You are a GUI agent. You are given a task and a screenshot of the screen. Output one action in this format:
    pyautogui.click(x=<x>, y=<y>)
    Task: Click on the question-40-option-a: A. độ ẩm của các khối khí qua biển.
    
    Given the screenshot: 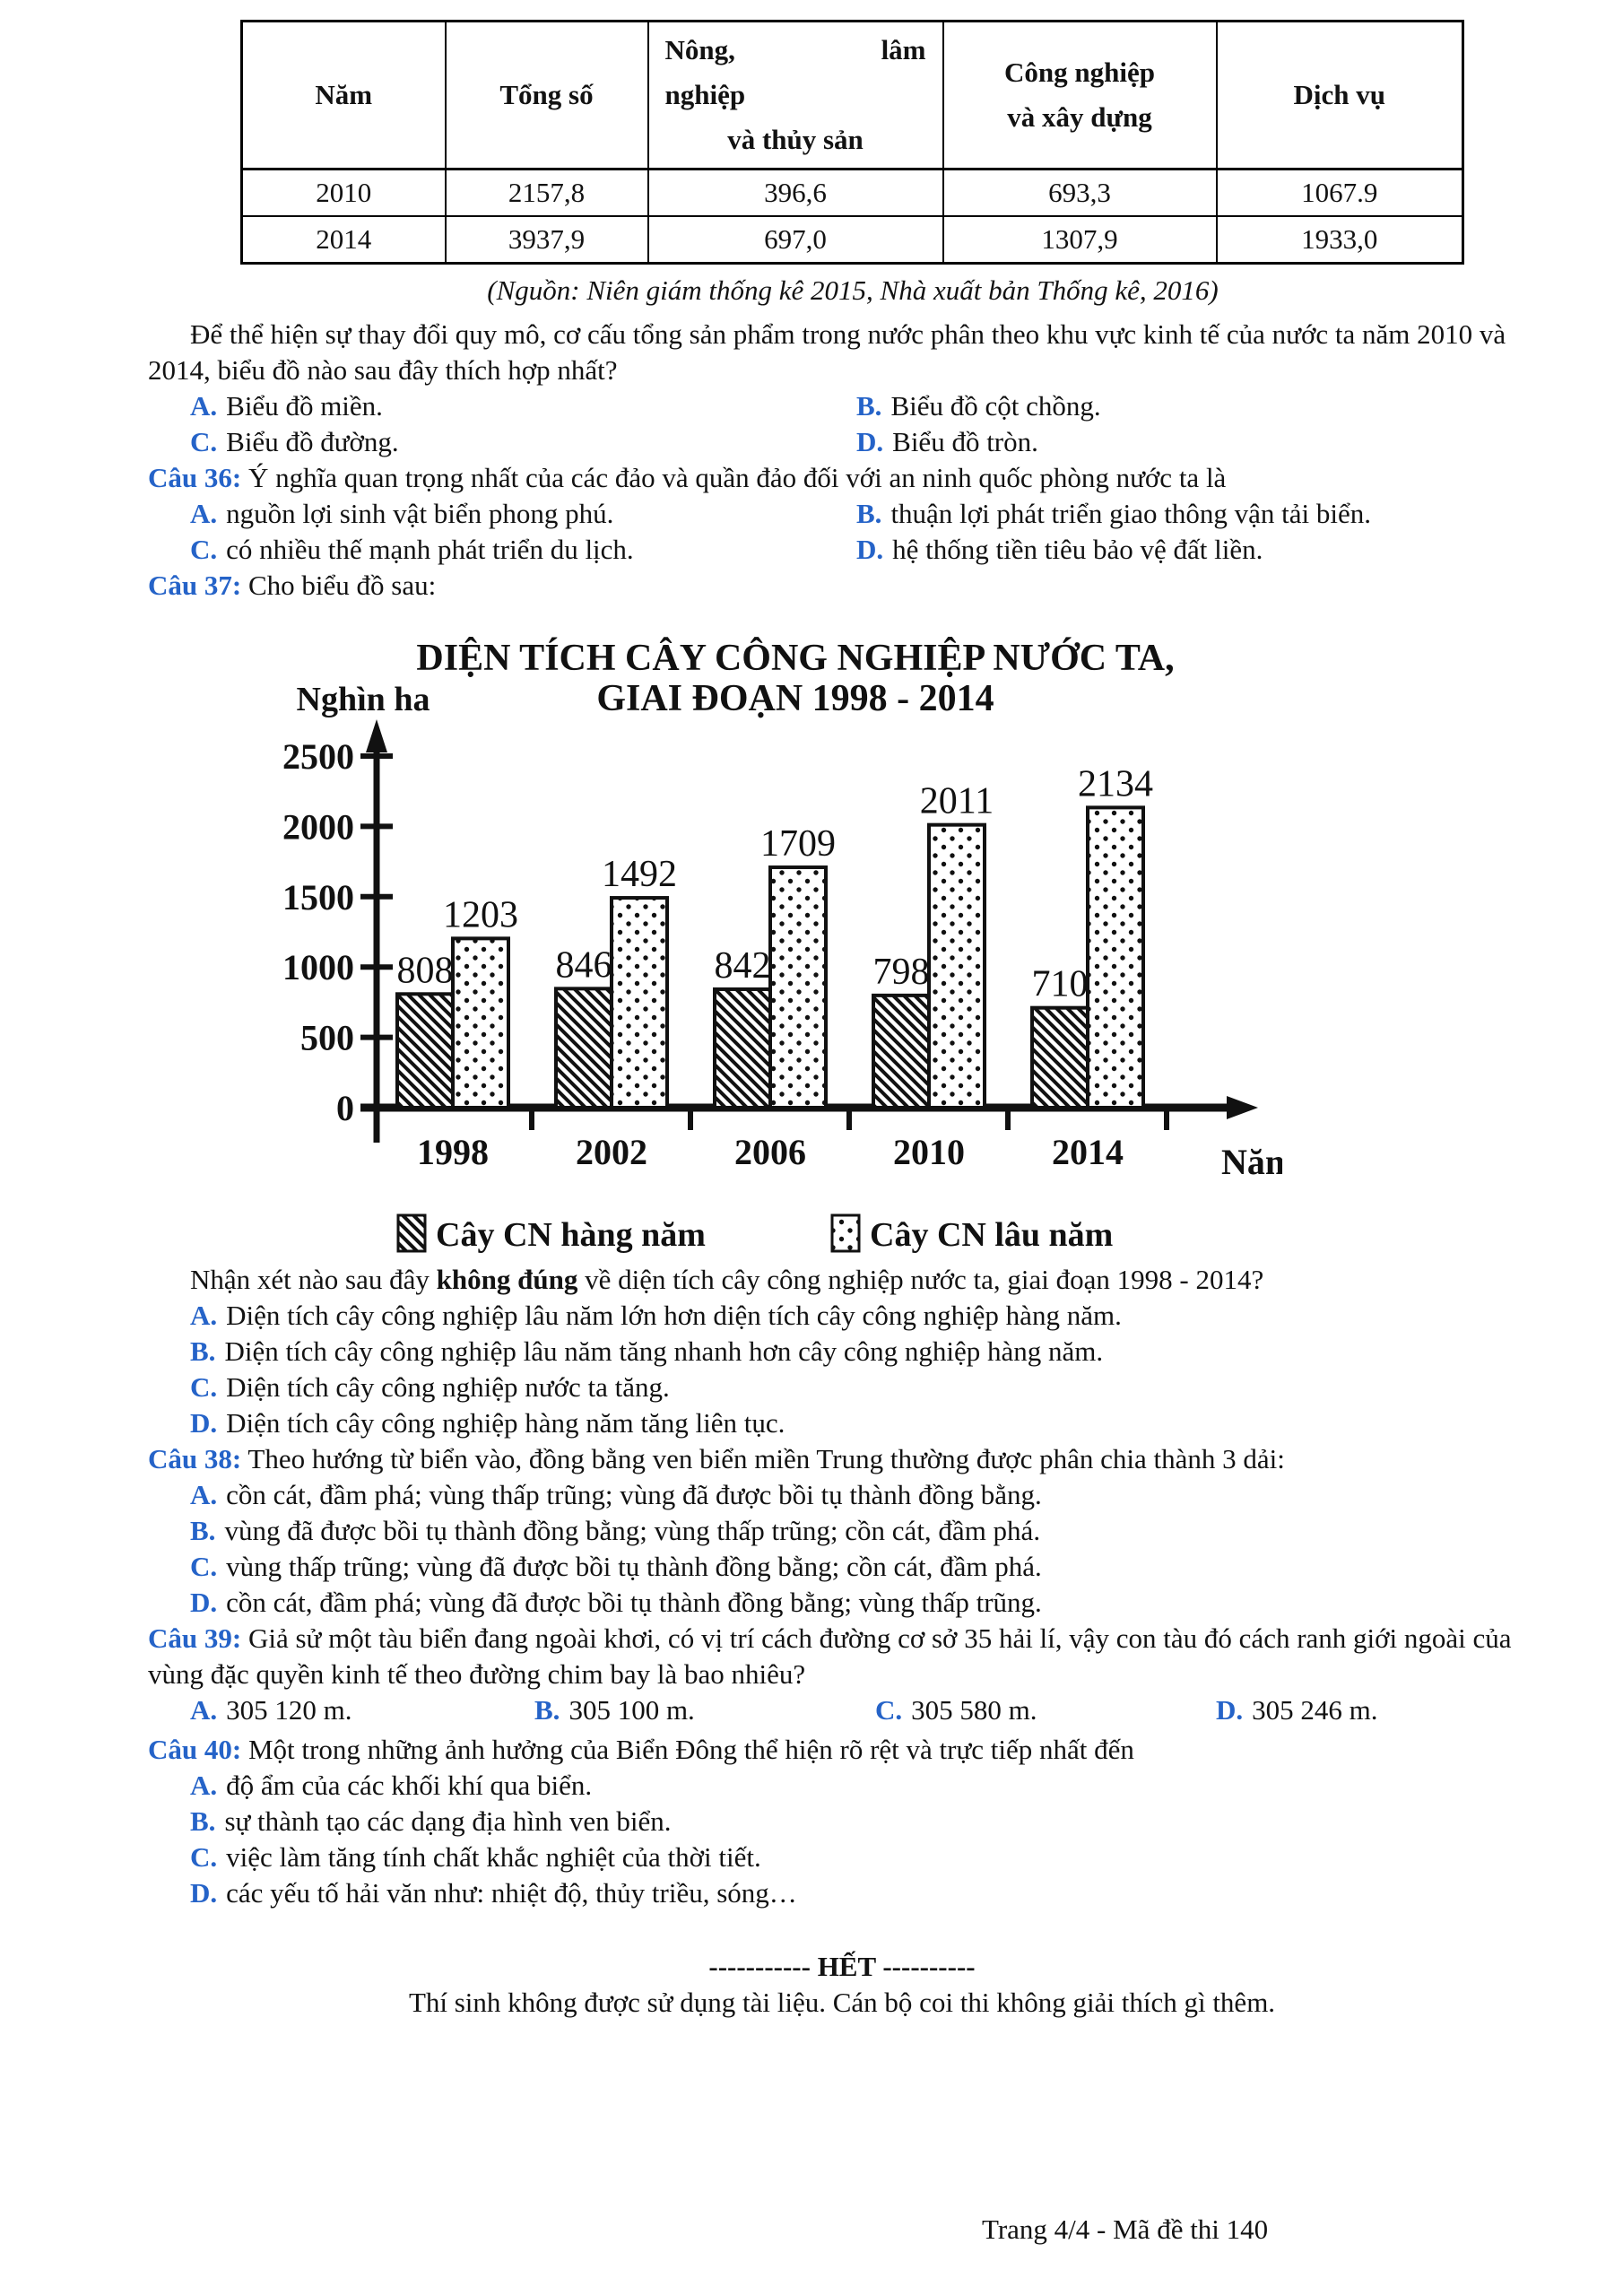 What is the action you would take?
    pyautogui.click(x=863, y=1786)
    